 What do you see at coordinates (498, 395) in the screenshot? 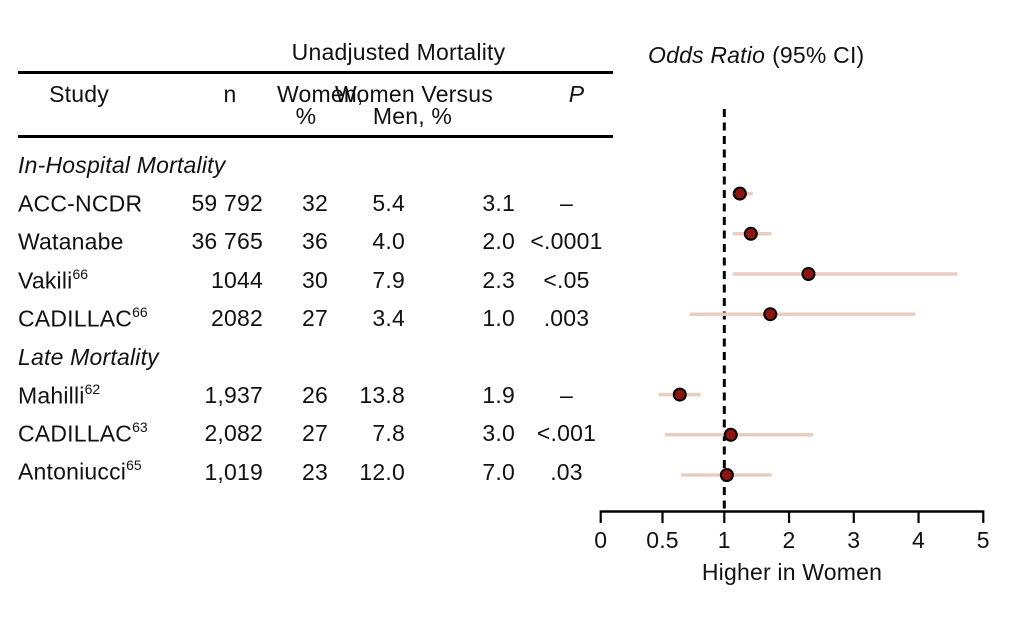
I see `men-mortality-value: 1.9` at bounding box center [498, 395].